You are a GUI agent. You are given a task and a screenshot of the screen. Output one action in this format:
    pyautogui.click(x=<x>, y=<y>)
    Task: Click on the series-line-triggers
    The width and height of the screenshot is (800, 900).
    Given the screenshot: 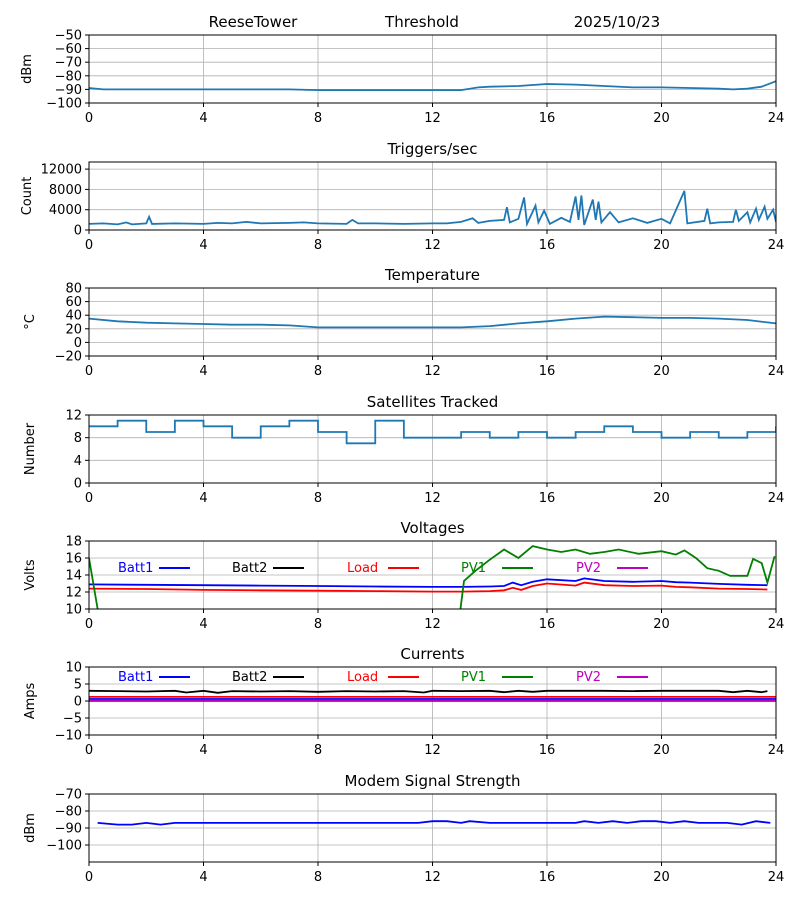 What is the action you would take?
    pyautogui.click(x=432, y=209)
    